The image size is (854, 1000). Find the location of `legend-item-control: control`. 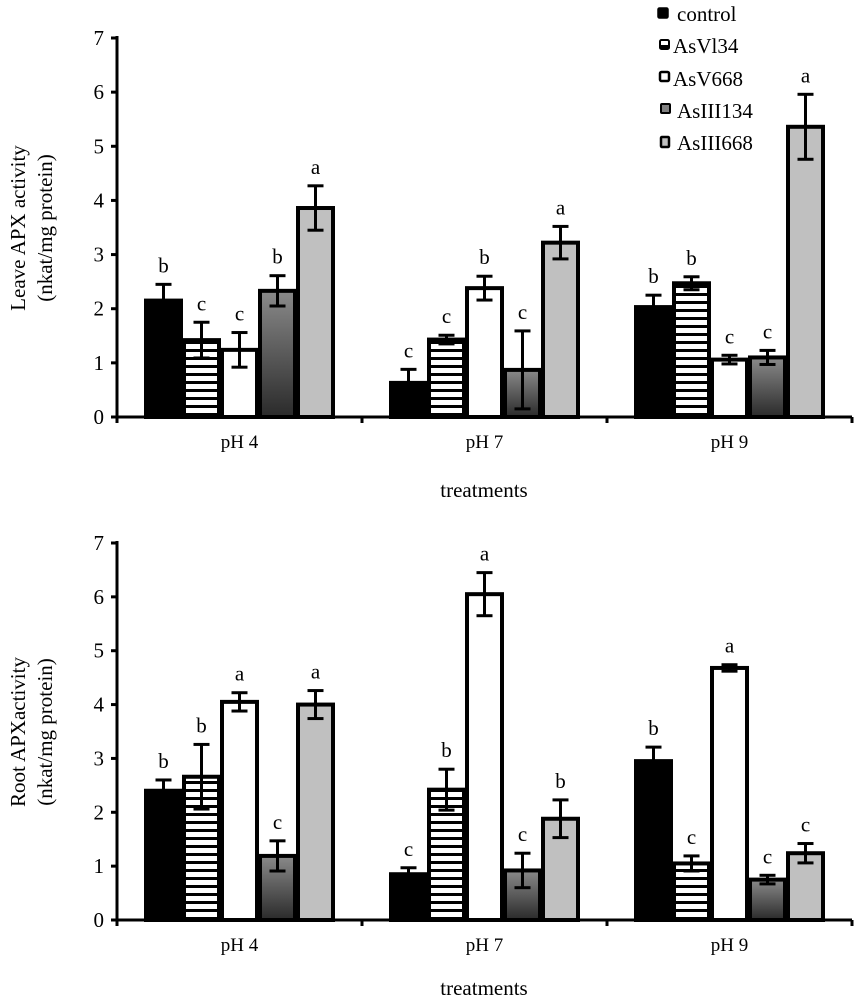

legend-item-control: control is located at coordinates (697, 14).